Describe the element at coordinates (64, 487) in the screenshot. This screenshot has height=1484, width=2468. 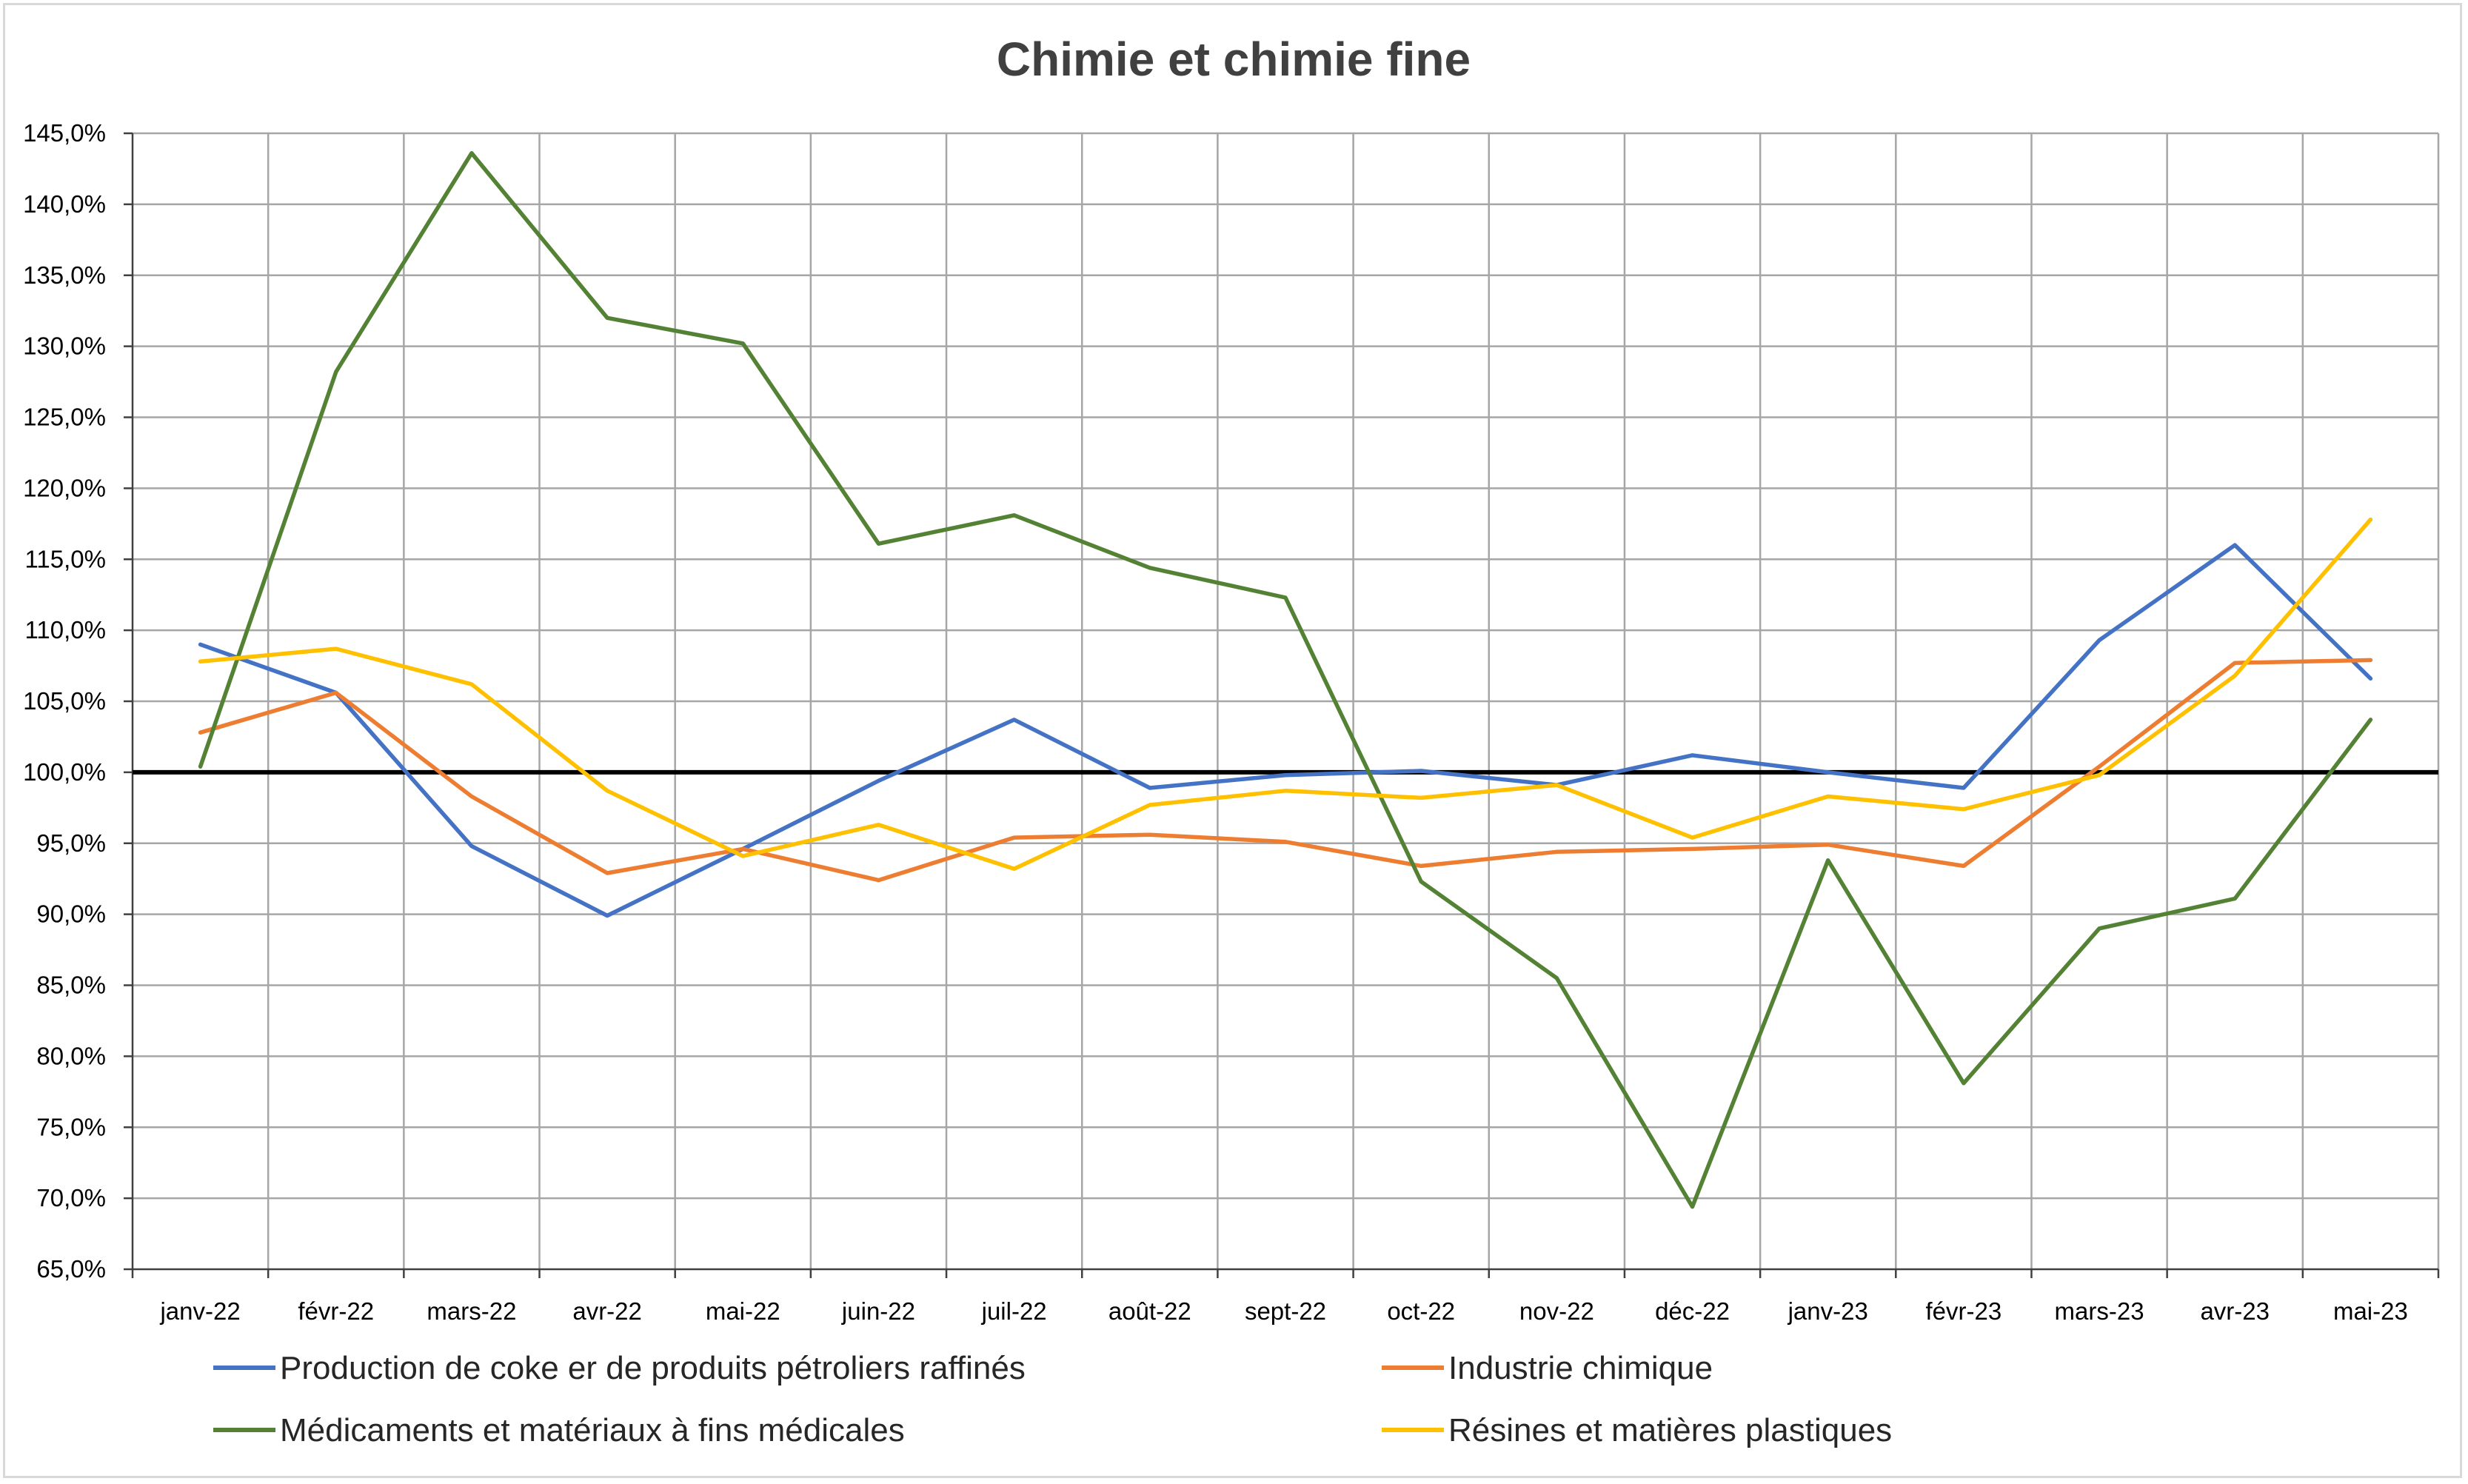
I see `y-tick-label: 120,0%` at that location.